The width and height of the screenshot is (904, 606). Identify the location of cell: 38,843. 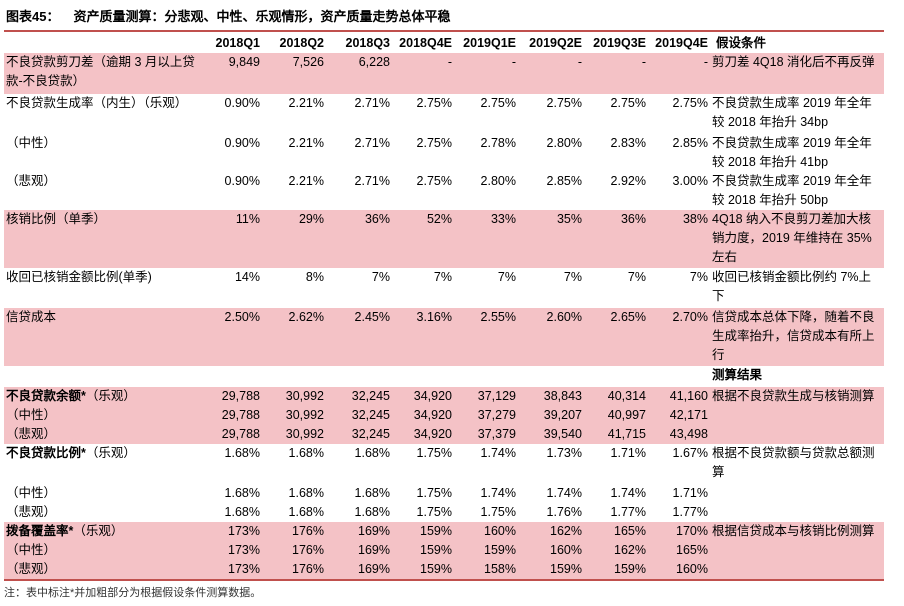
(551, 396).